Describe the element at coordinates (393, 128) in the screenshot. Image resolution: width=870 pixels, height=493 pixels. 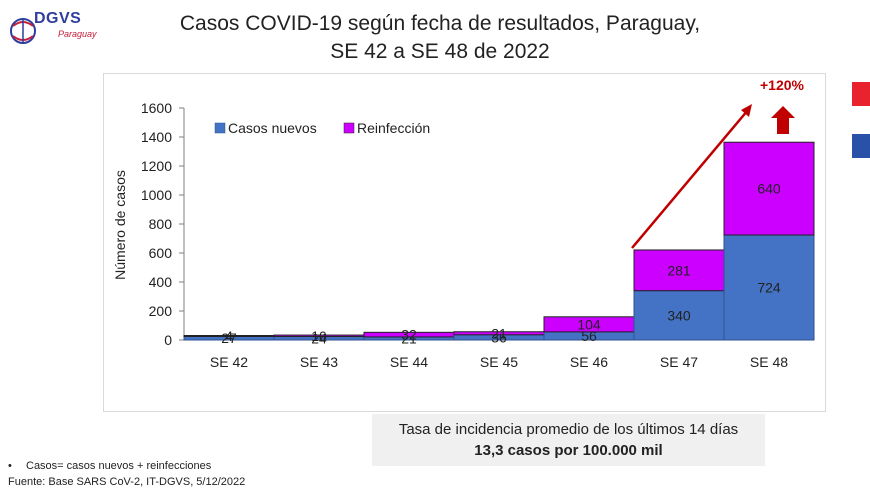
I see `legend-label-reinf: Reinfección` at that location.